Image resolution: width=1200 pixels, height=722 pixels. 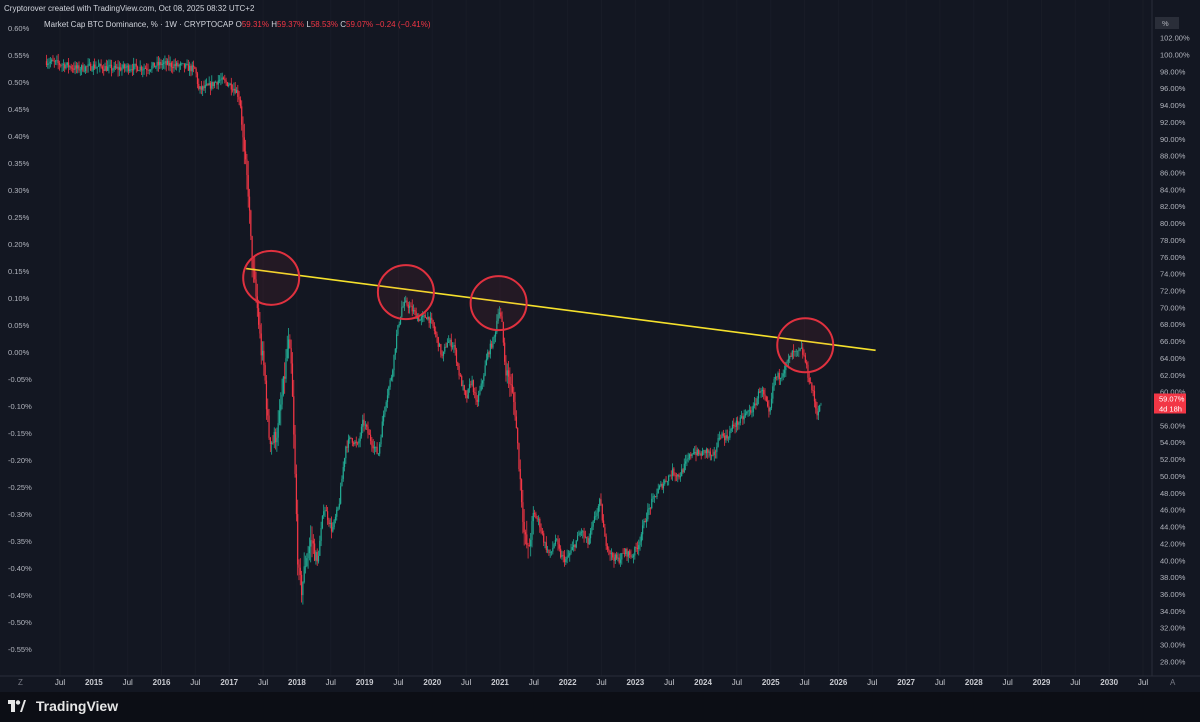 What do you see at coordinates (20, 682) in the screenshot?
I see `scale-left-button: Z` at bounding box center [20, 682].